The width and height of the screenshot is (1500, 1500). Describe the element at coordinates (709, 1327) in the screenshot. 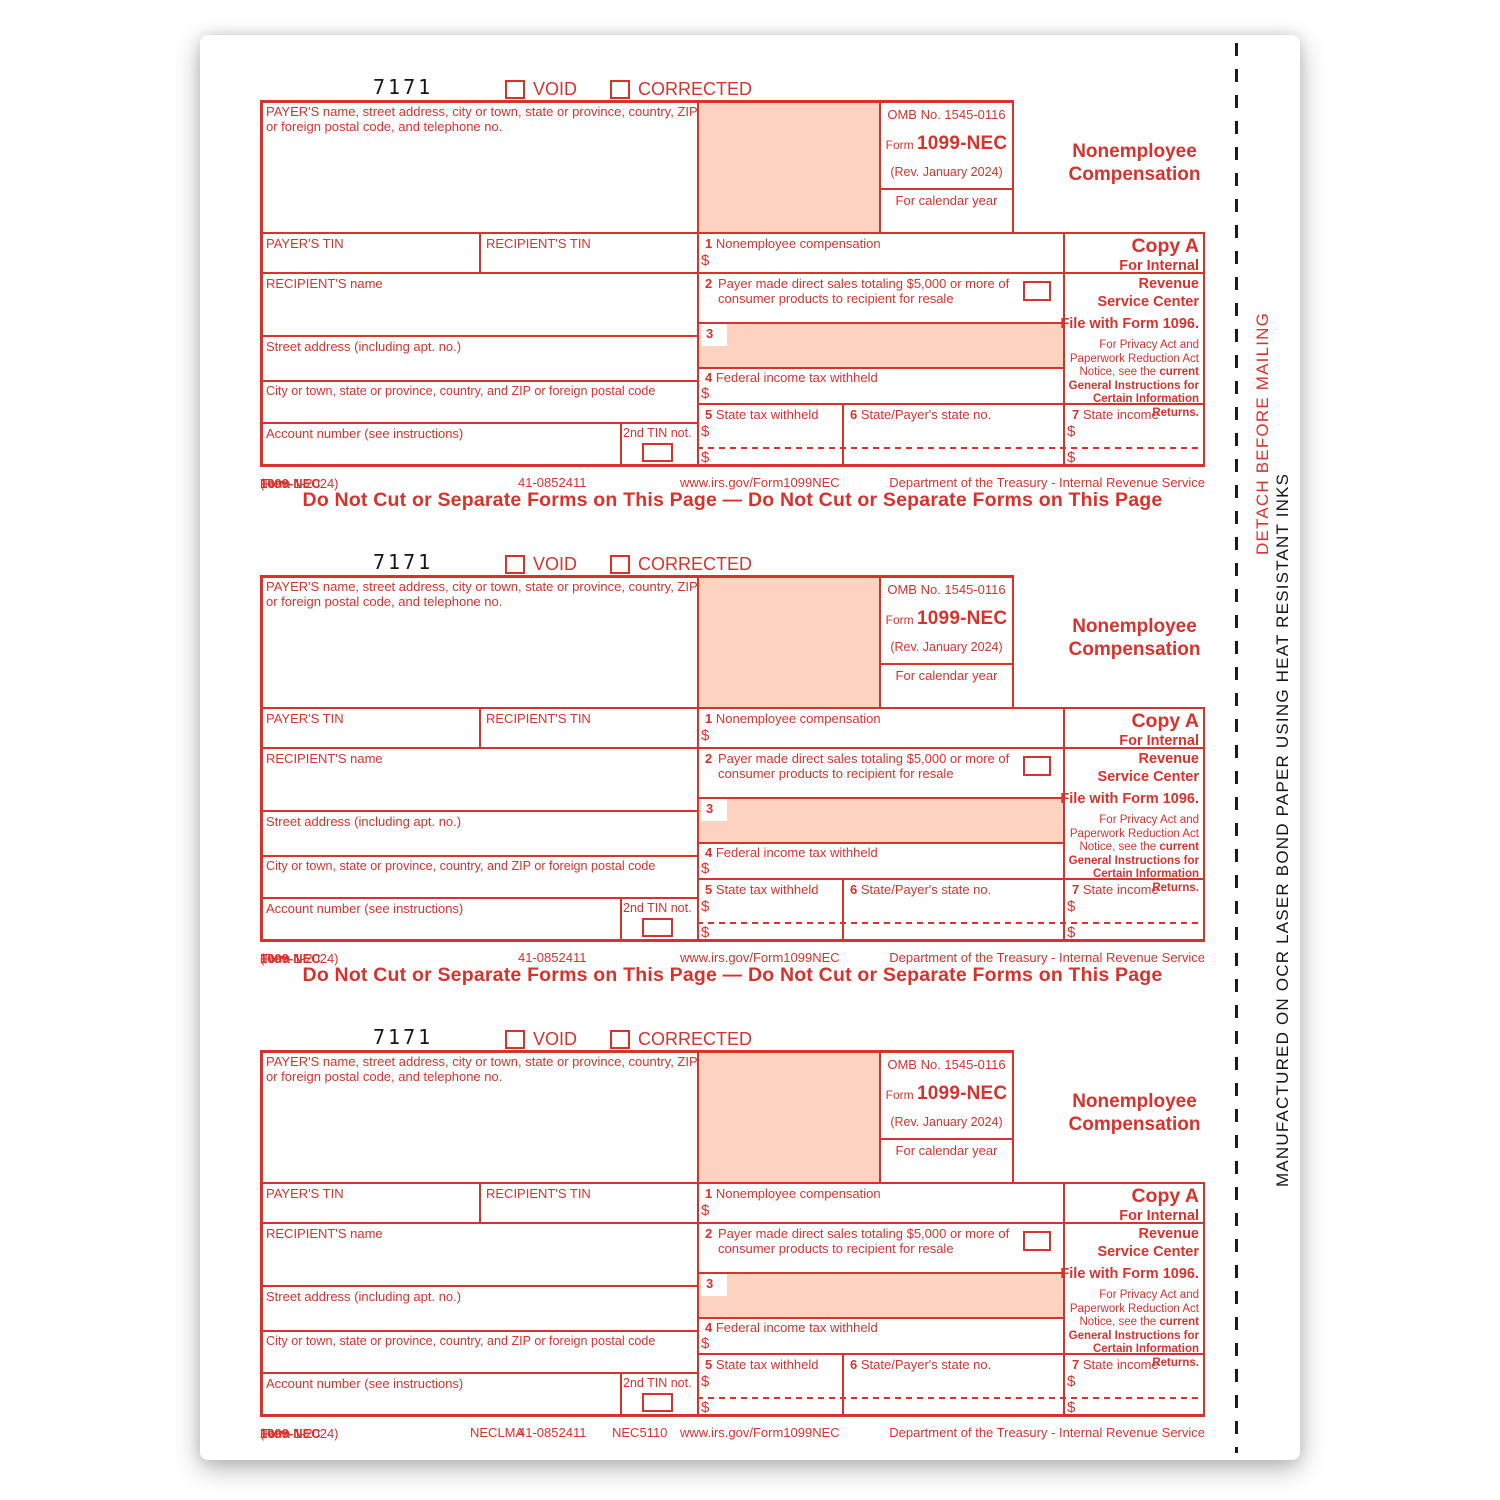

I see `box4-number: 4` at that location.